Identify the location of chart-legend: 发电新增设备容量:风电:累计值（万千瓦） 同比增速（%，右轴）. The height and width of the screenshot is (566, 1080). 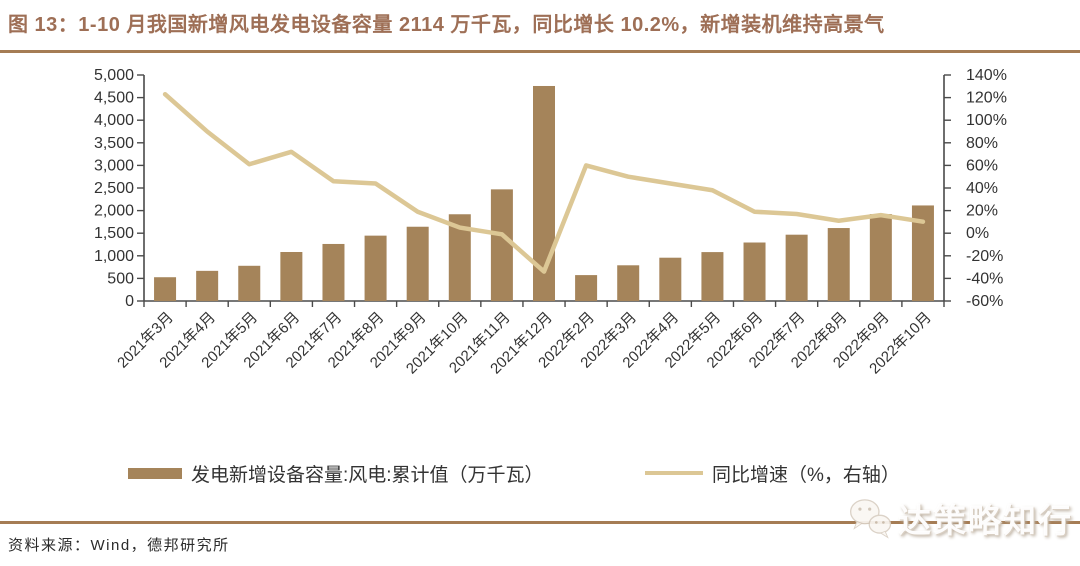
(540, 473).